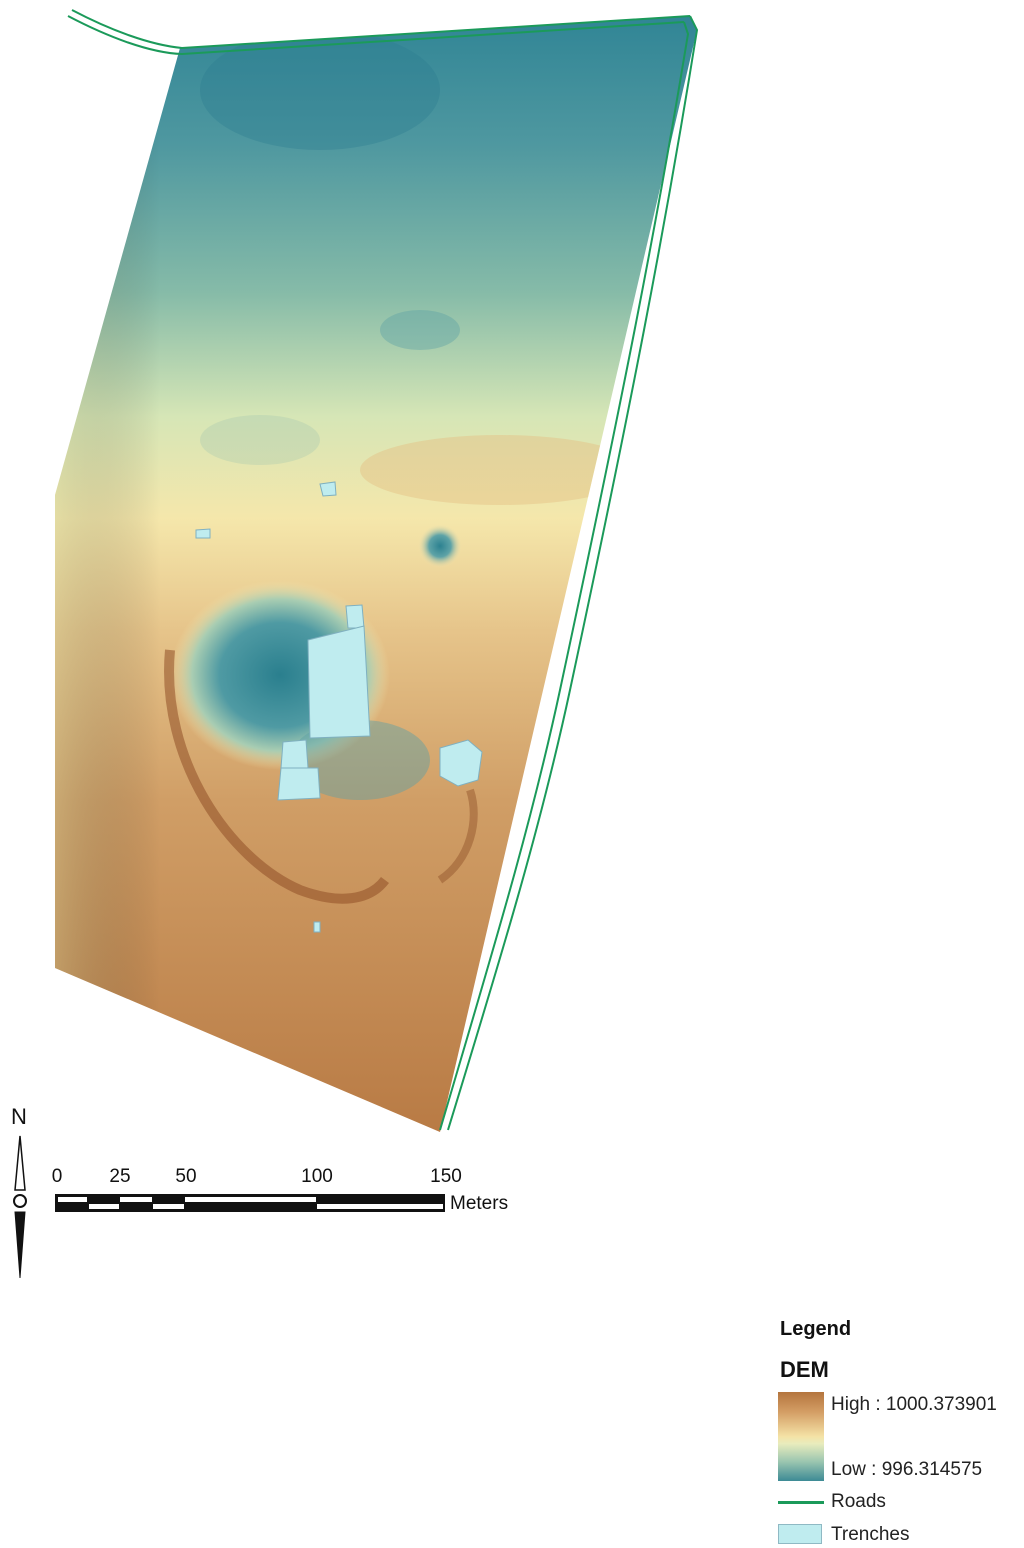 The height and width of the screenshot is (1548, 1024). Describe the element at coordinates (858, 1501) in the screenshot. I see `legend-roads-label: Roads` at that location.